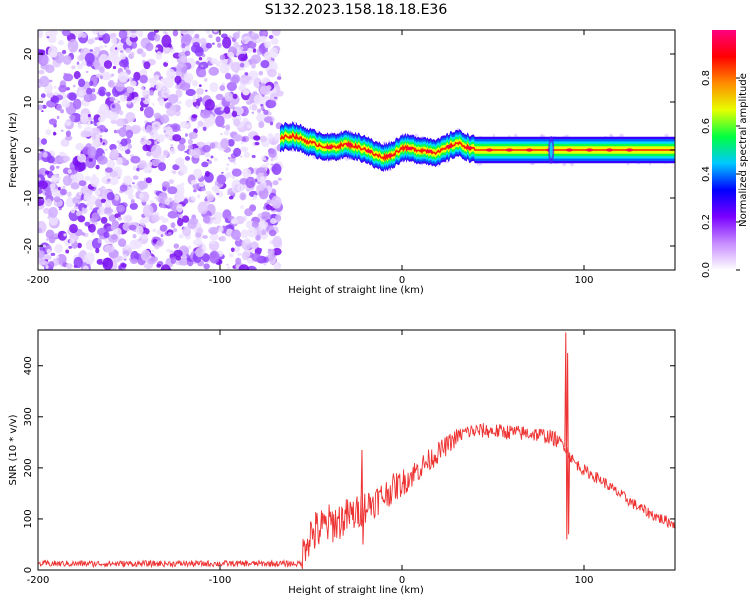  I want to click on heatmap-ridge-halo, so click(389, 170).